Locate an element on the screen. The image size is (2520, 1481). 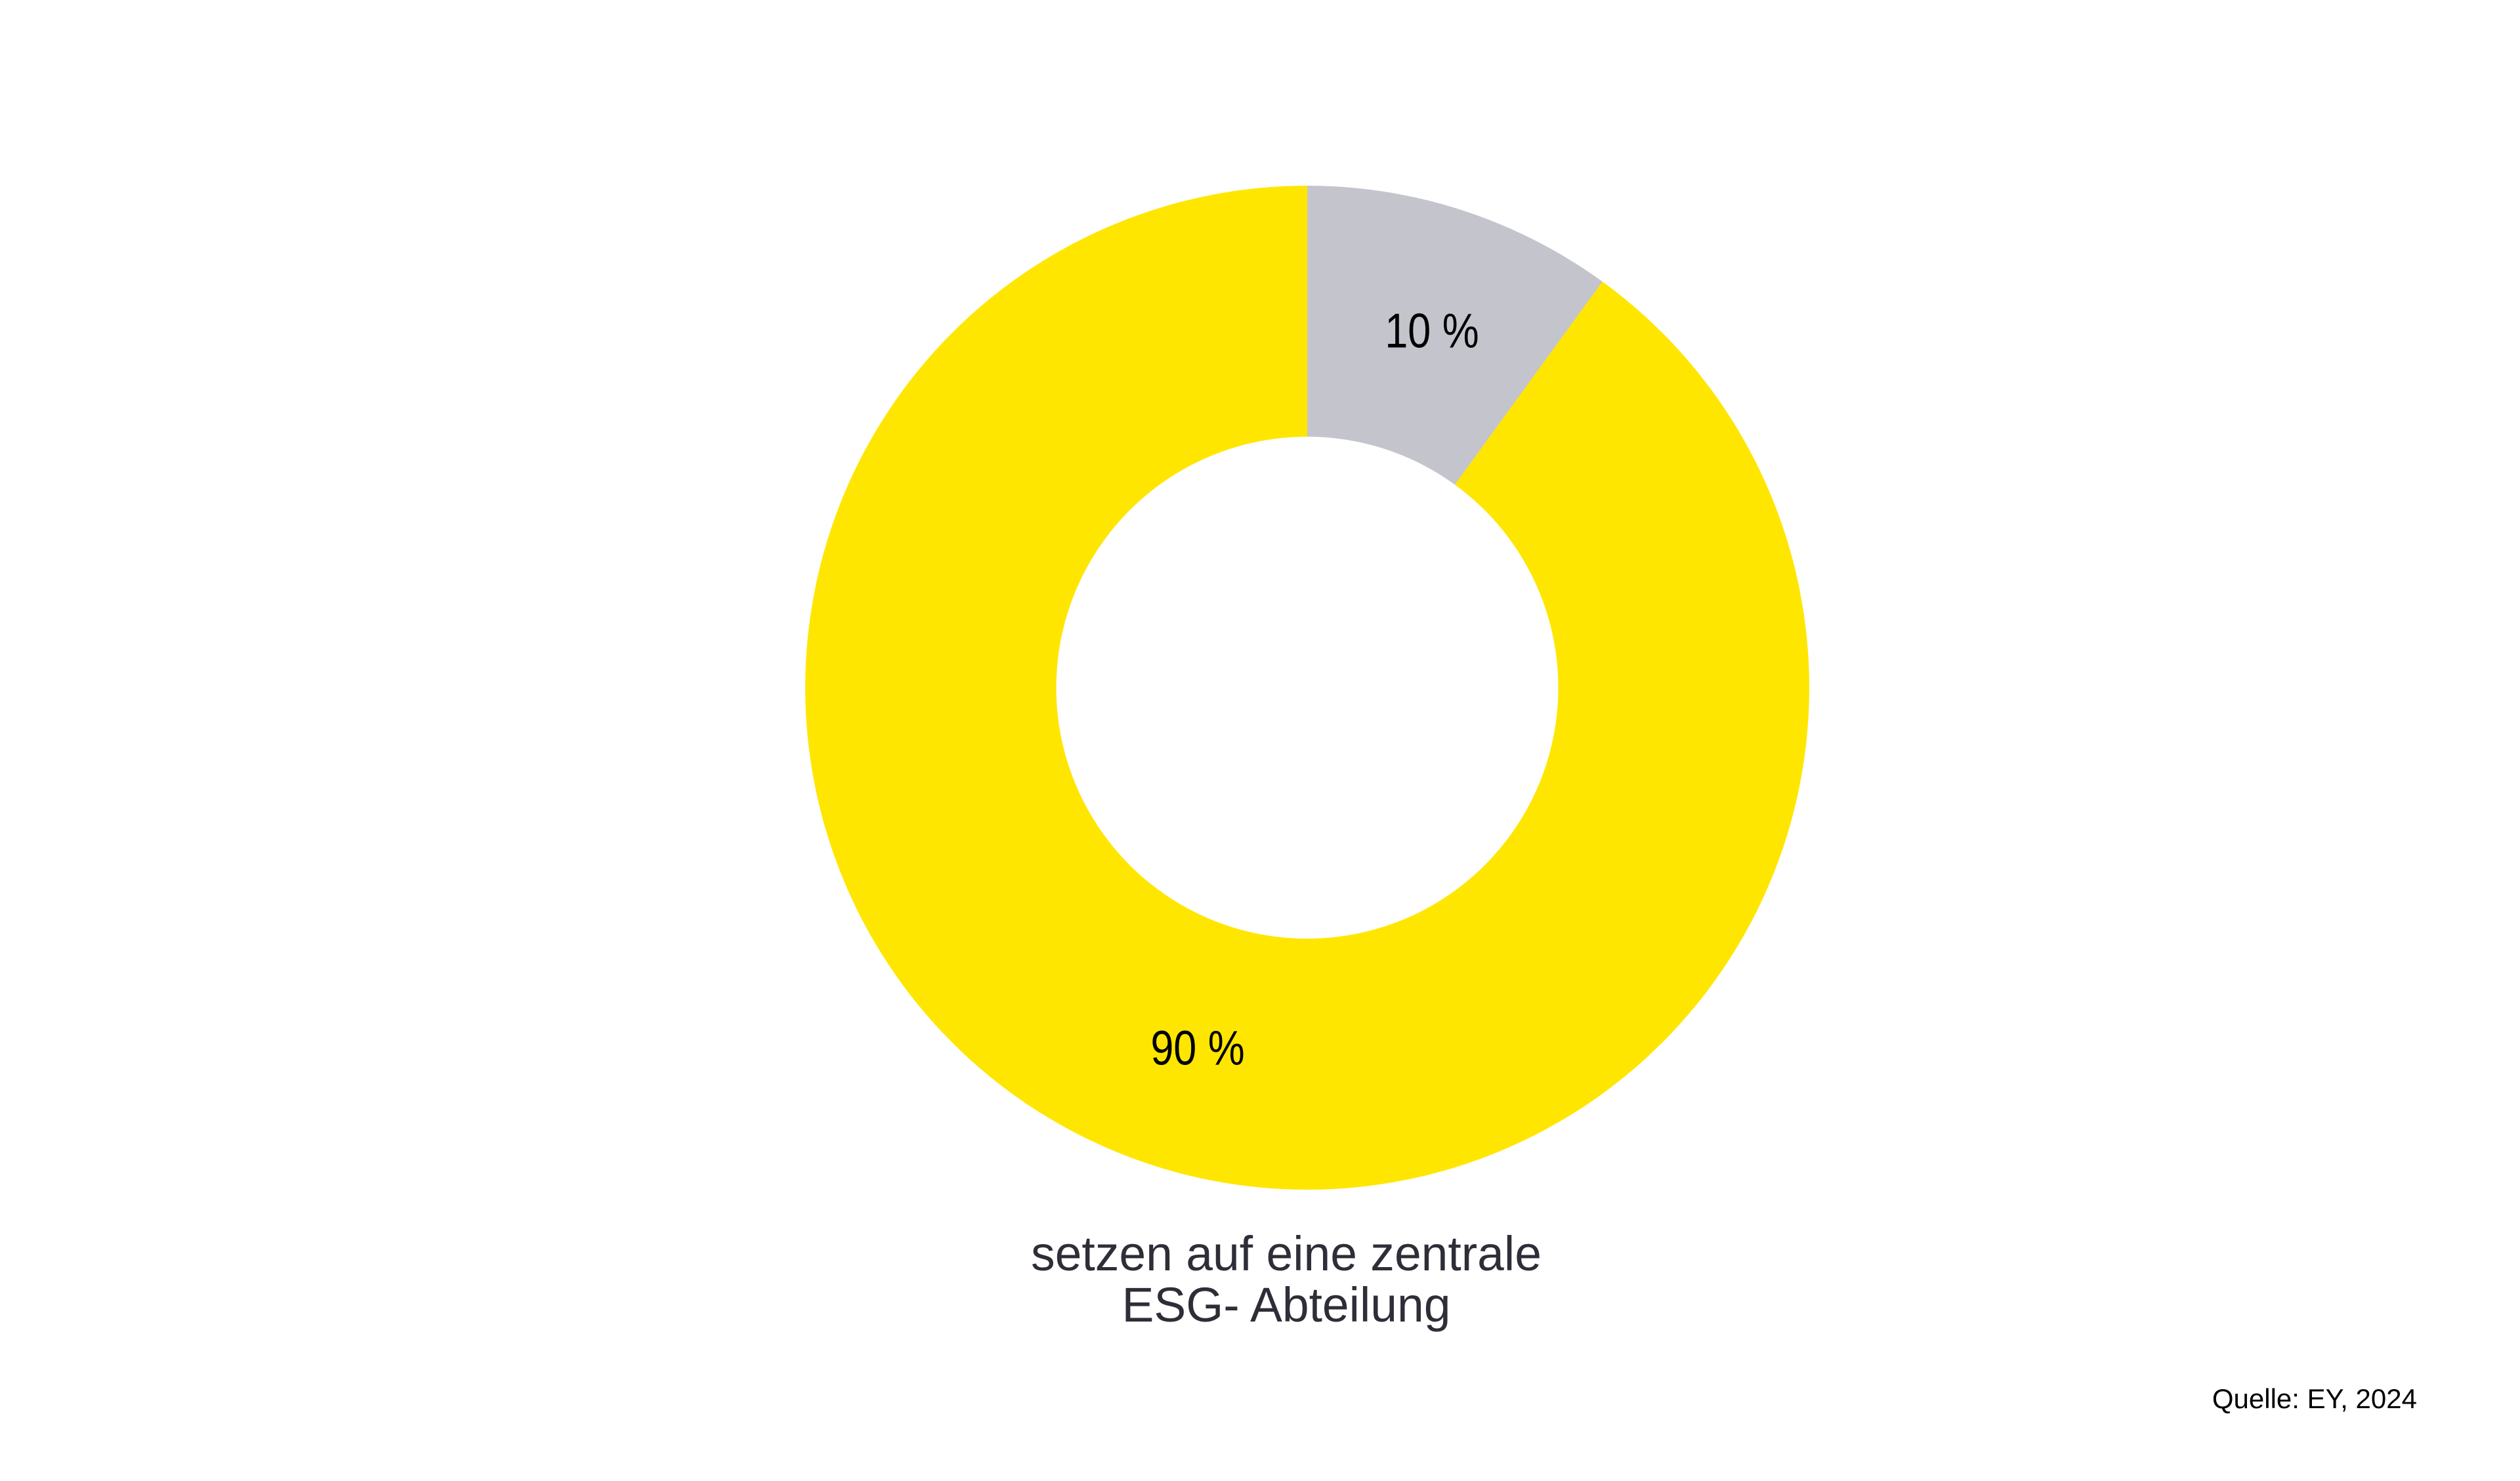
caption-line-2: ESG- Abteilung is located at coordinates (1286, 1305).